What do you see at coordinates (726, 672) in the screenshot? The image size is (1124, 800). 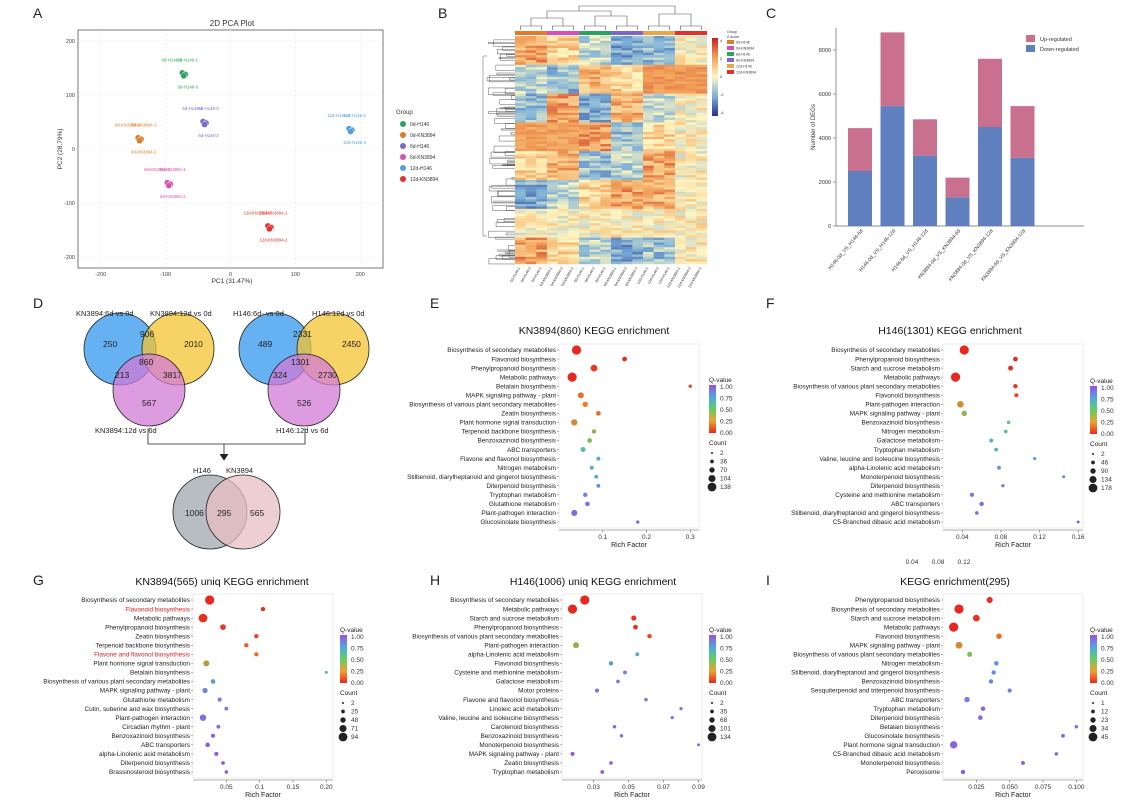 I see `dotplot-q-tick: 0.25` at bounding box center [726, 672].